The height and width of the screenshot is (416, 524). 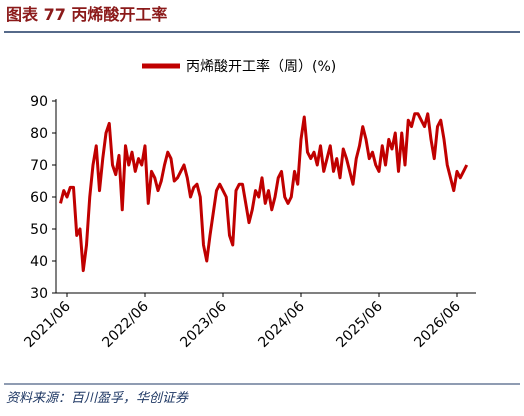 I want to click on x-tick-label: 2024/06, so click(x=281, y=324).